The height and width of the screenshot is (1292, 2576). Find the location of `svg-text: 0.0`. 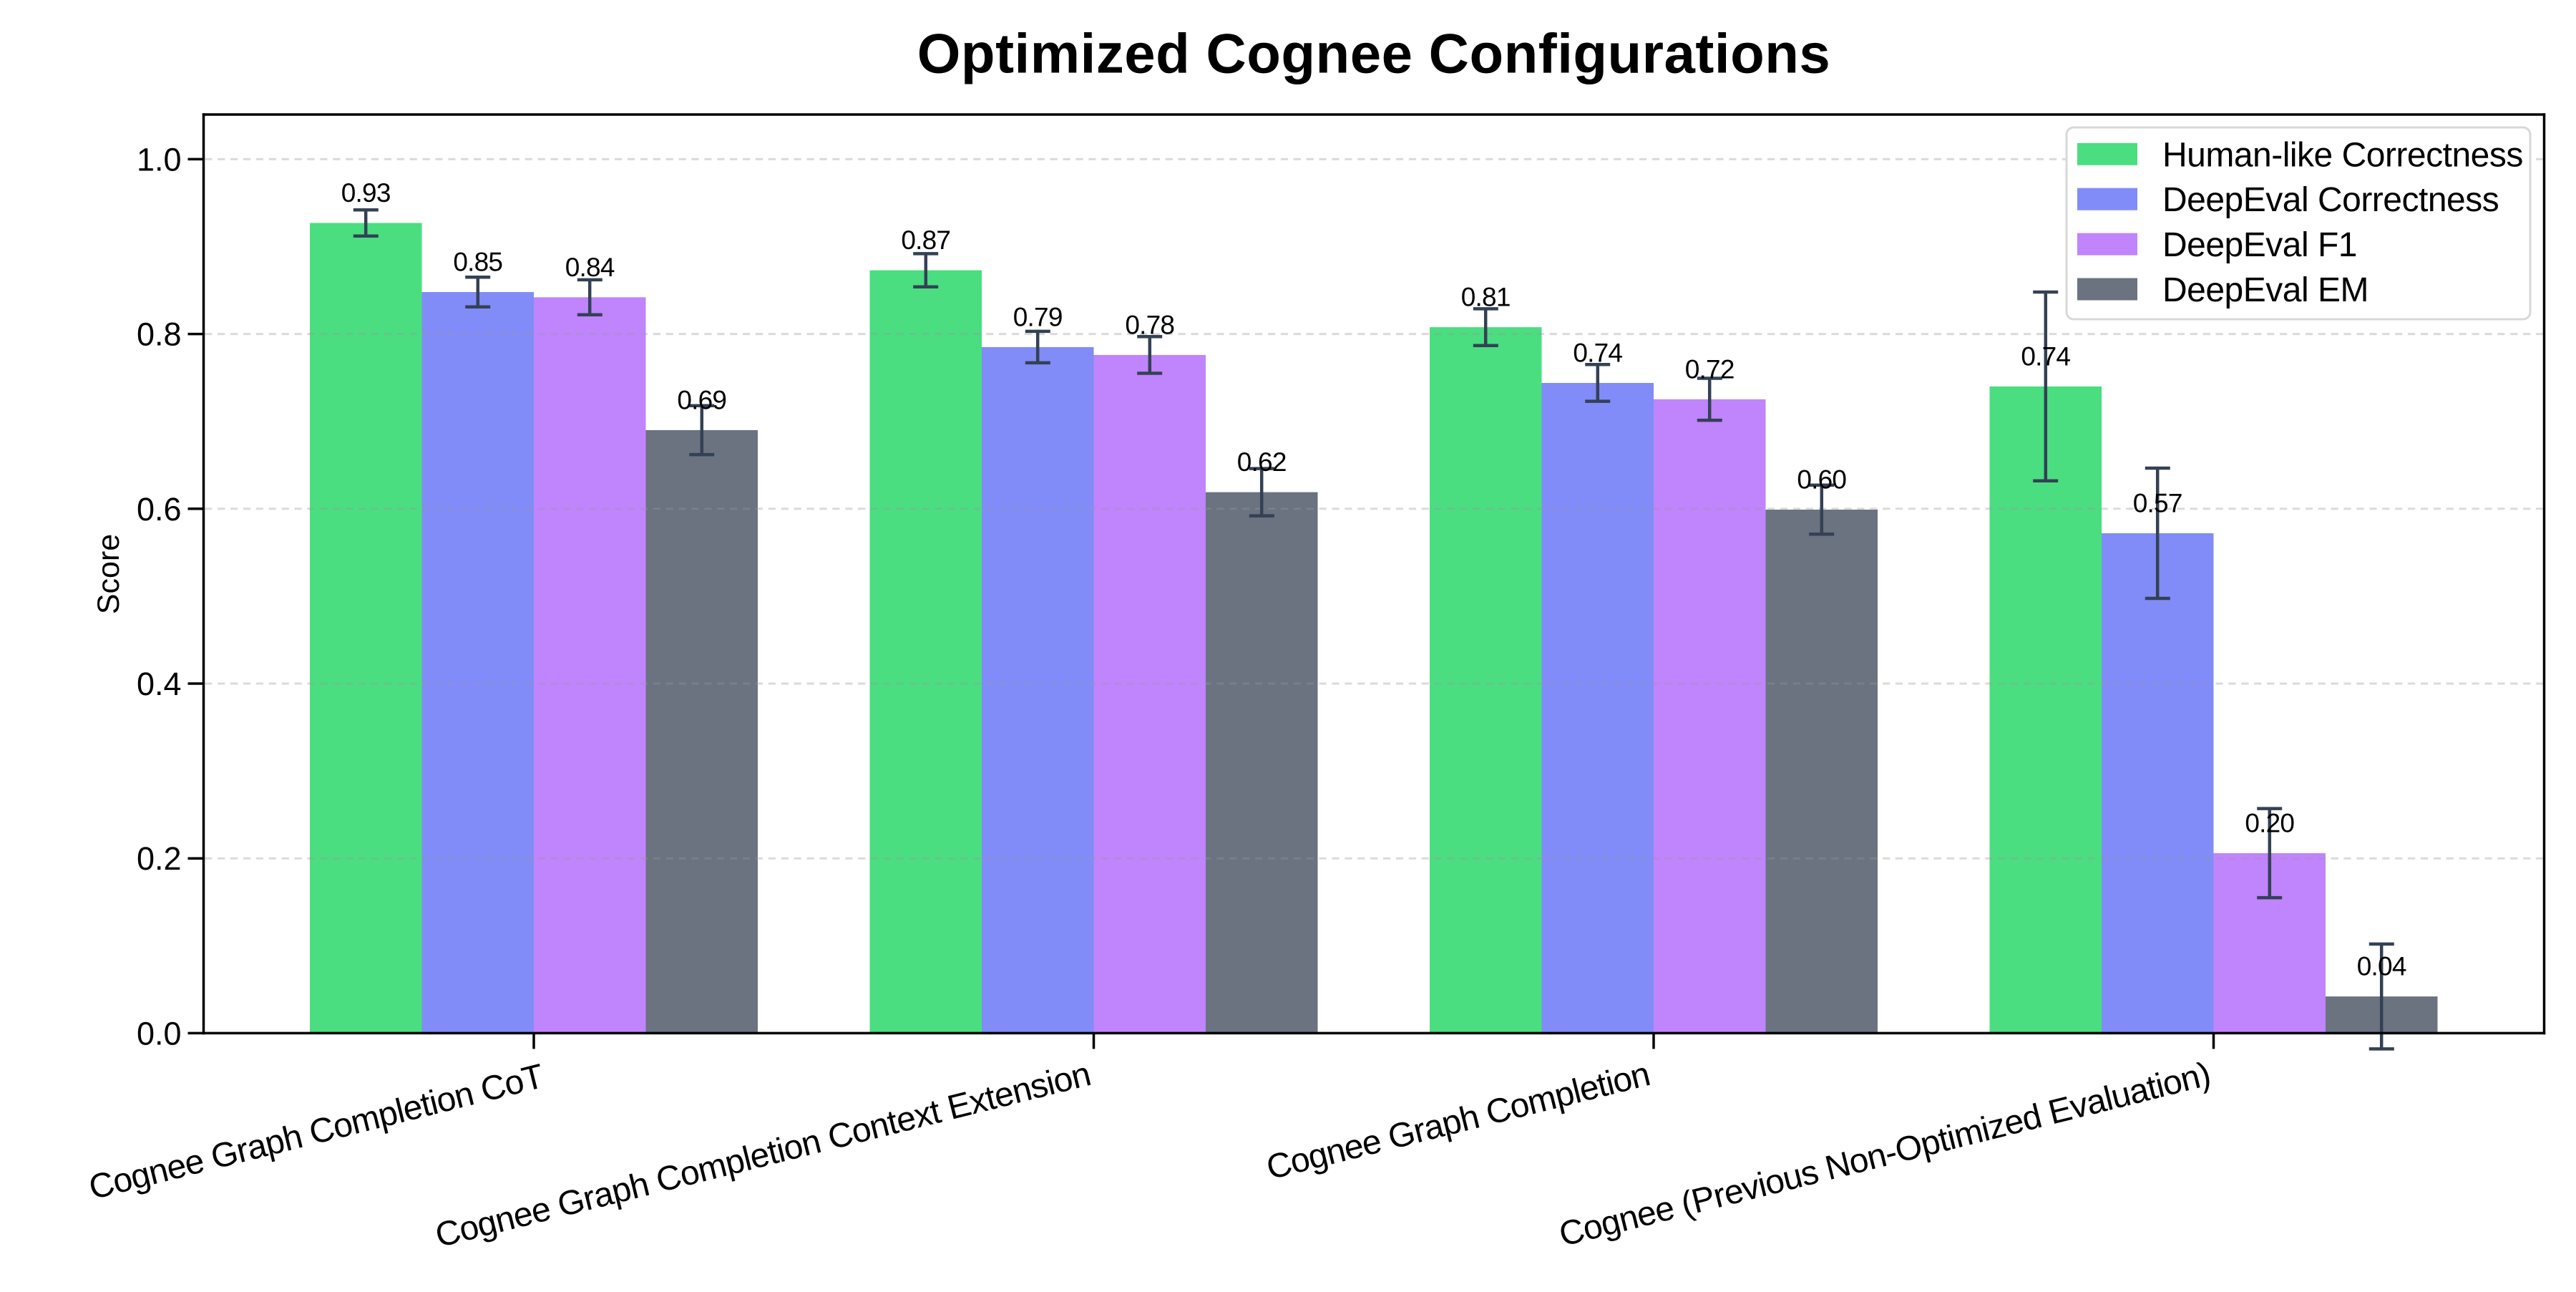

svg-text: 0.0 is located at coordinates (159, 1033).